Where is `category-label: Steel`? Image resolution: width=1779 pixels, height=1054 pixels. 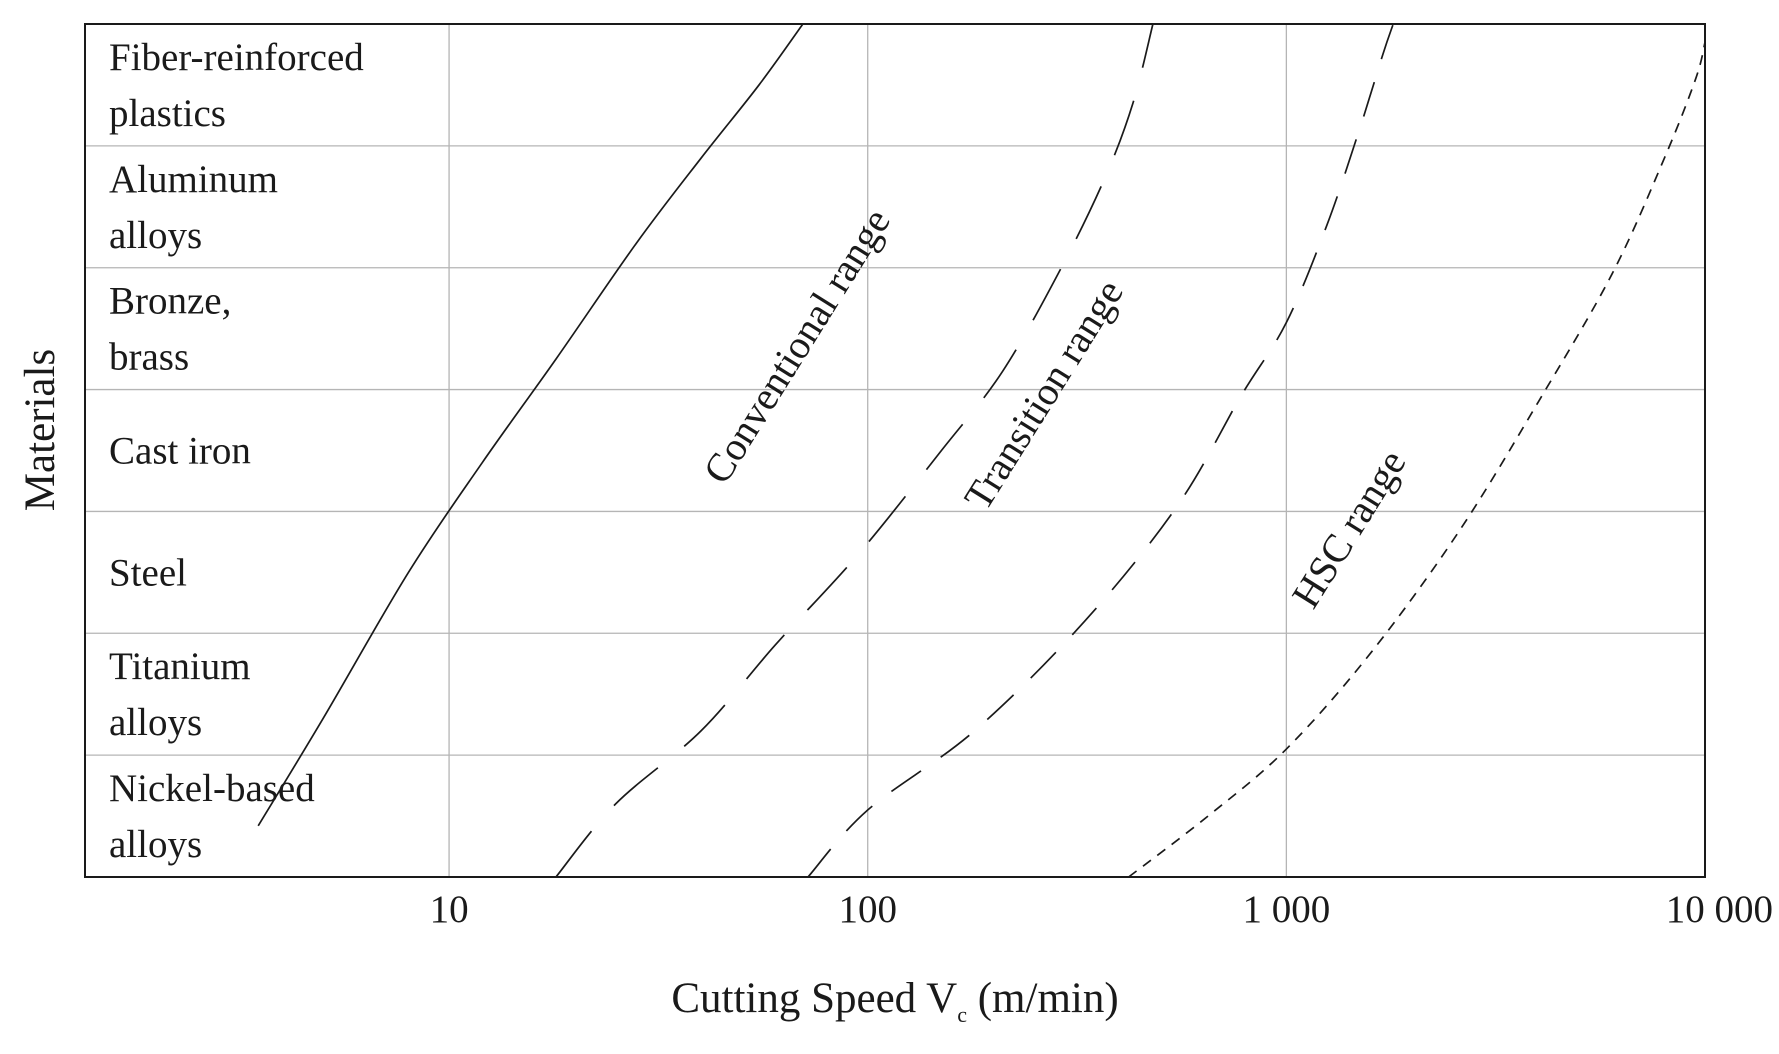
category-label: Steel is located at coordinates (148, 572).